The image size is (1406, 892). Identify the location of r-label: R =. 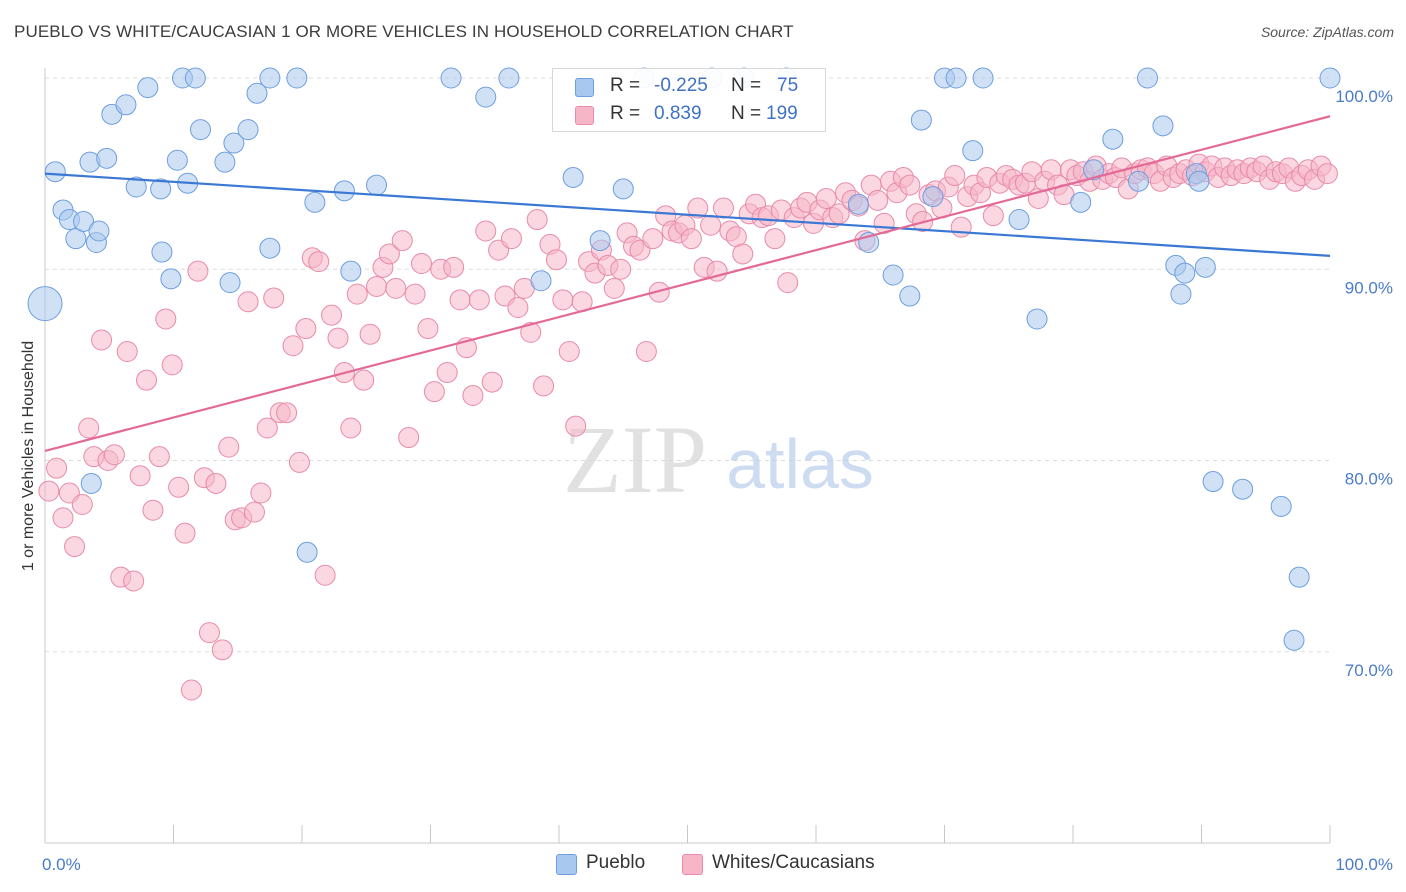
(625, 85).